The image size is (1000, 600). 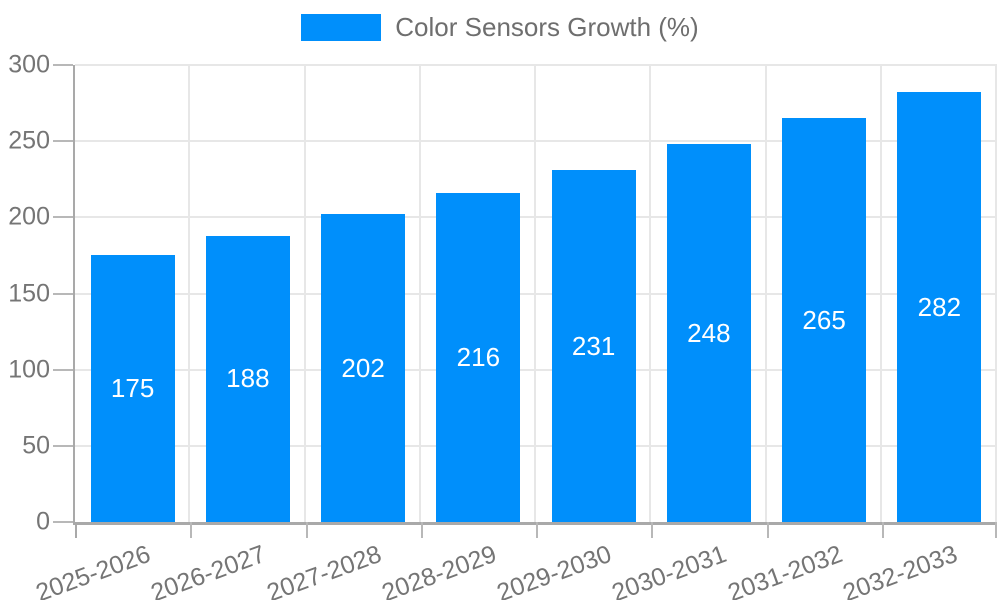 What do you see at coordinates (29, 369) in the screenshot?
I see `y-tick-label: 100` at bounding box center [29, 369].